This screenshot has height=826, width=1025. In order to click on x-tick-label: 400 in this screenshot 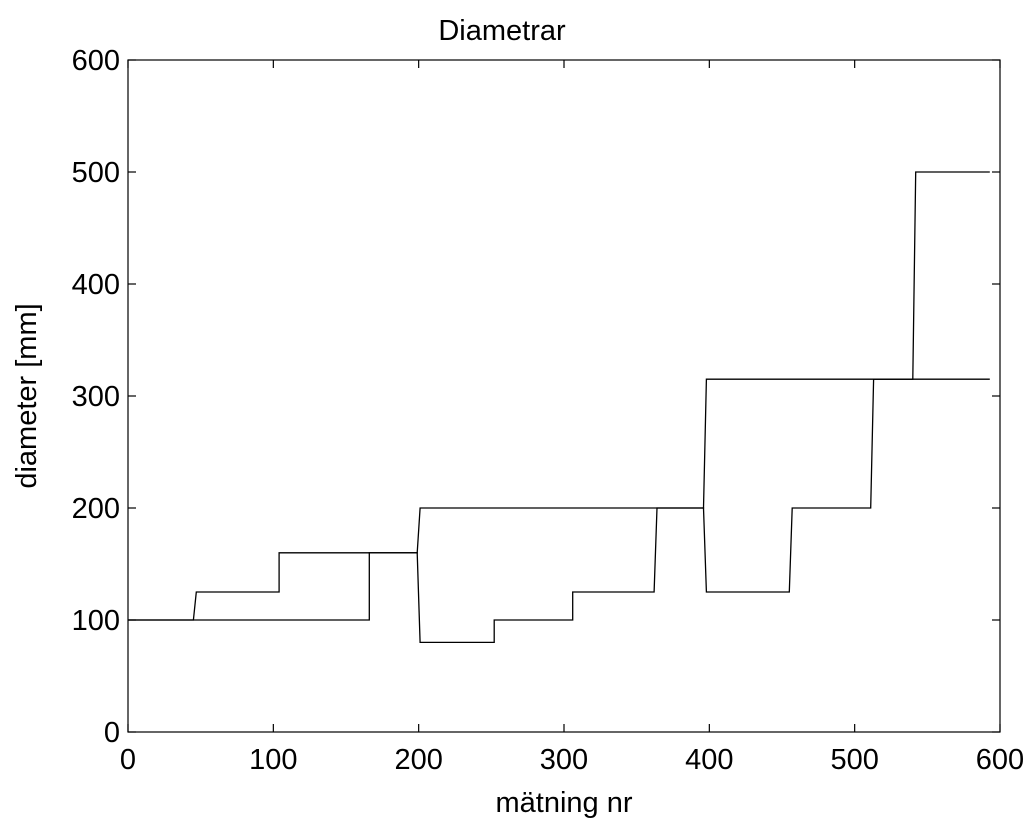, I will do `click(709, 760)`.